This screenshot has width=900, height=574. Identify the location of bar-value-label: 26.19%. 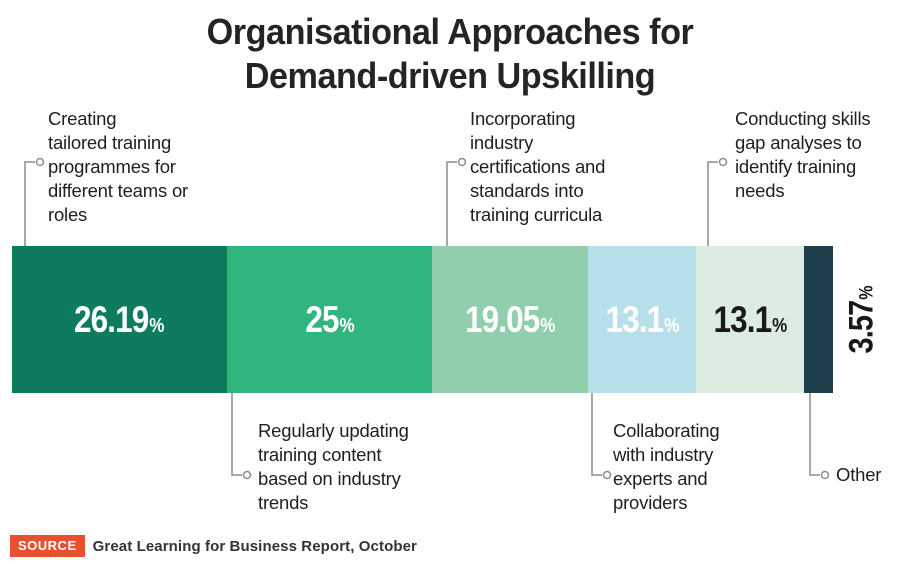
(119, 319).